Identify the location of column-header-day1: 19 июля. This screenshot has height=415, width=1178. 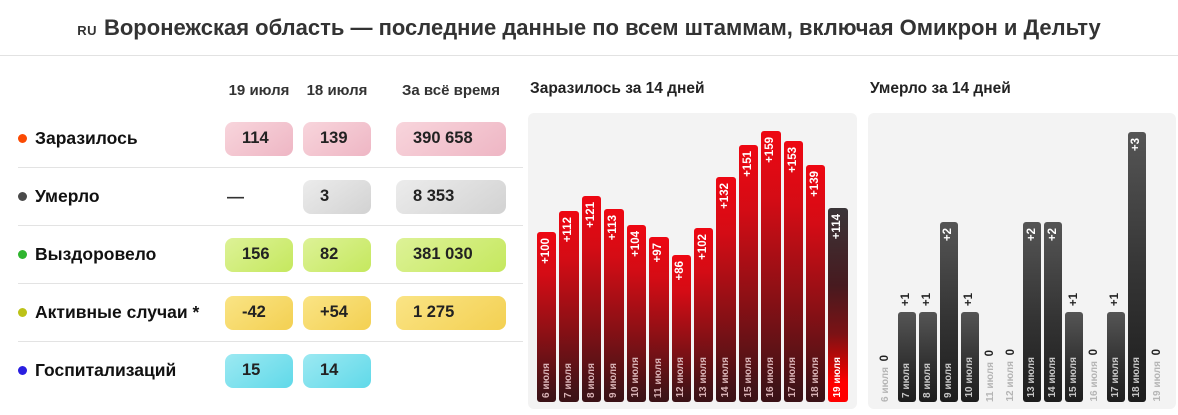
(259, 90).